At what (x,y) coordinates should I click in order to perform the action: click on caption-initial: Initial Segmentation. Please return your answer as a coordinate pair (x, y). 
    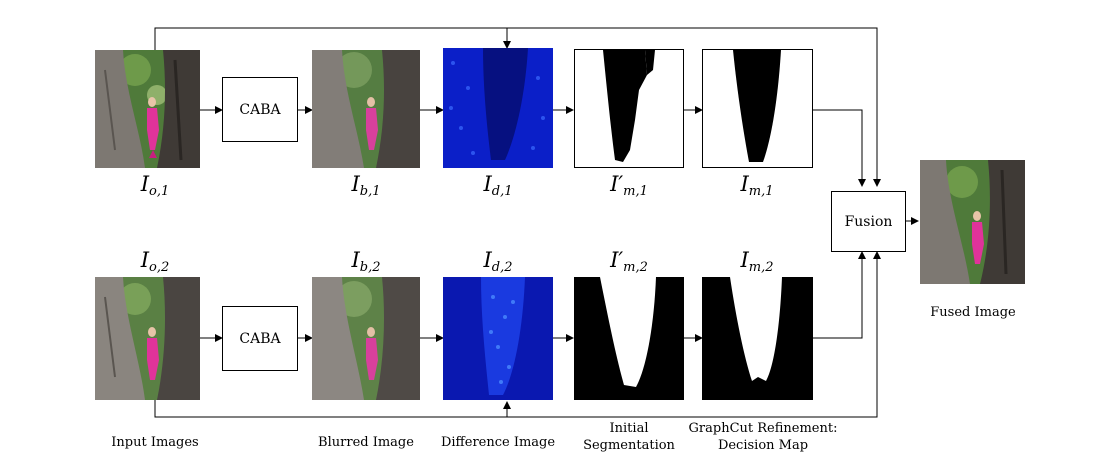
    Looking at the image, I should click on (629, 437).